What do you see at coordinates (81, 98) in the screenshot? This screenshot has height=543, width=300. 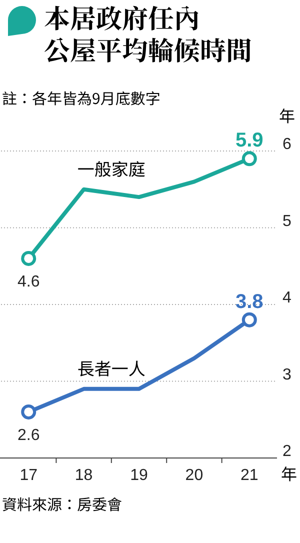 I see `chart-subtitle: 註：各年皆為9月底數字` at bounding box center [81, 98].